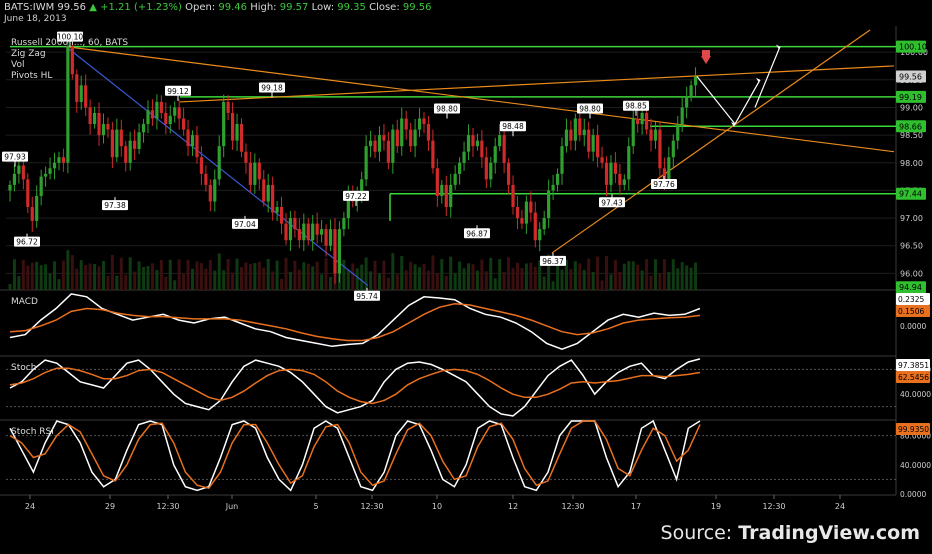 The width and height of the screenshot is (932, 554). What do you see at coordinates (31, 76) in the screenshot?
I see `legend-entry: Pivots HL` at bounding box center [31, 76].